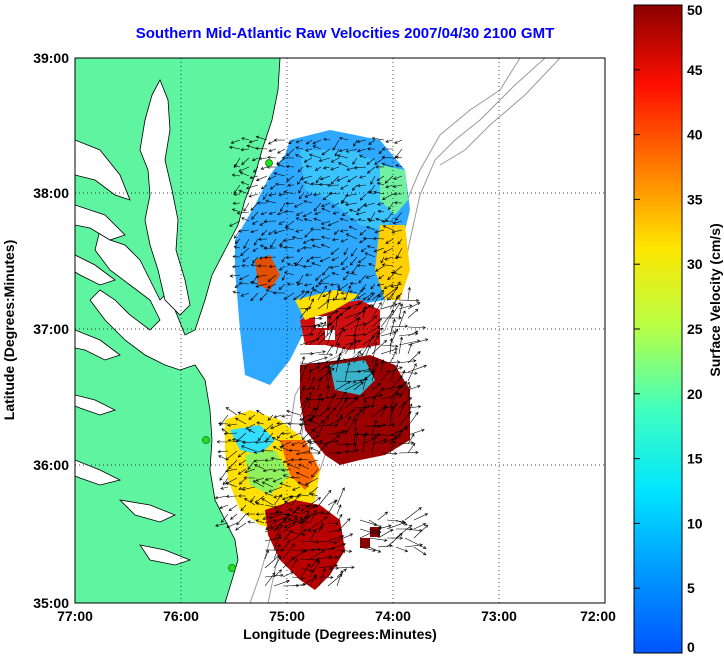 The image size is (724, 659). Describe the element at coordinates (51, 603) in the screenshot. I see `y-tick-label: 35:00` at that location.